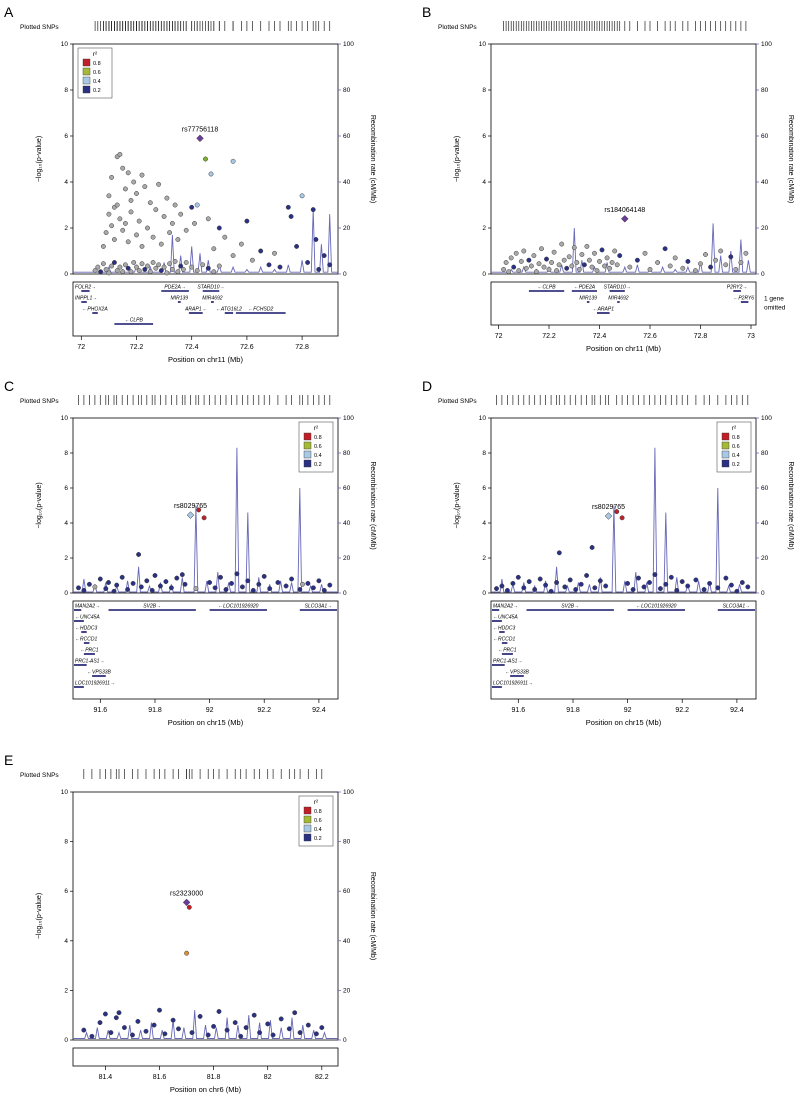 This screenshot has width=794, height=1111. Describe the element at coordinates (180, 299) in the screenshot. I see `gene-label: MIR139` at that location.